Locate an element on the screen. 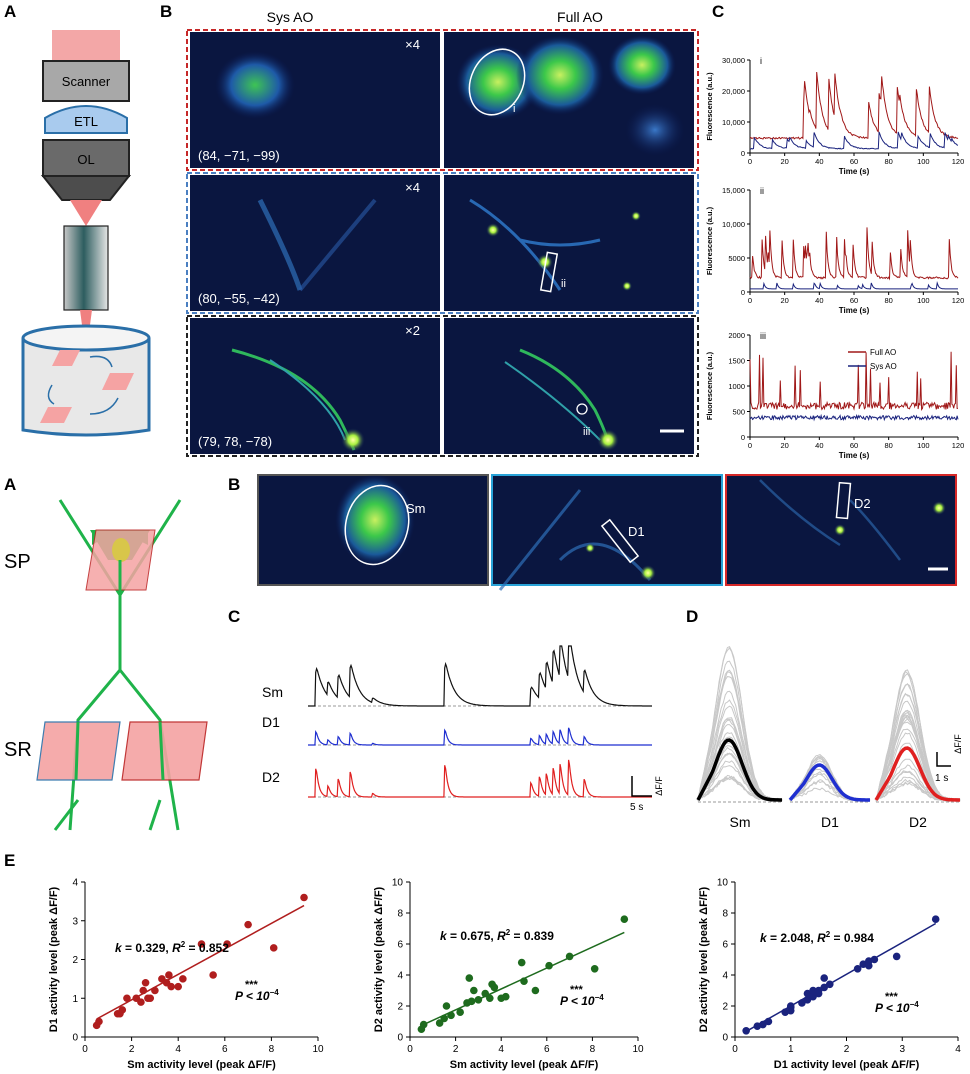 The width and height of the screenshot is (970, 1074). significance-stars: *** is located at coordinates (252, 985).